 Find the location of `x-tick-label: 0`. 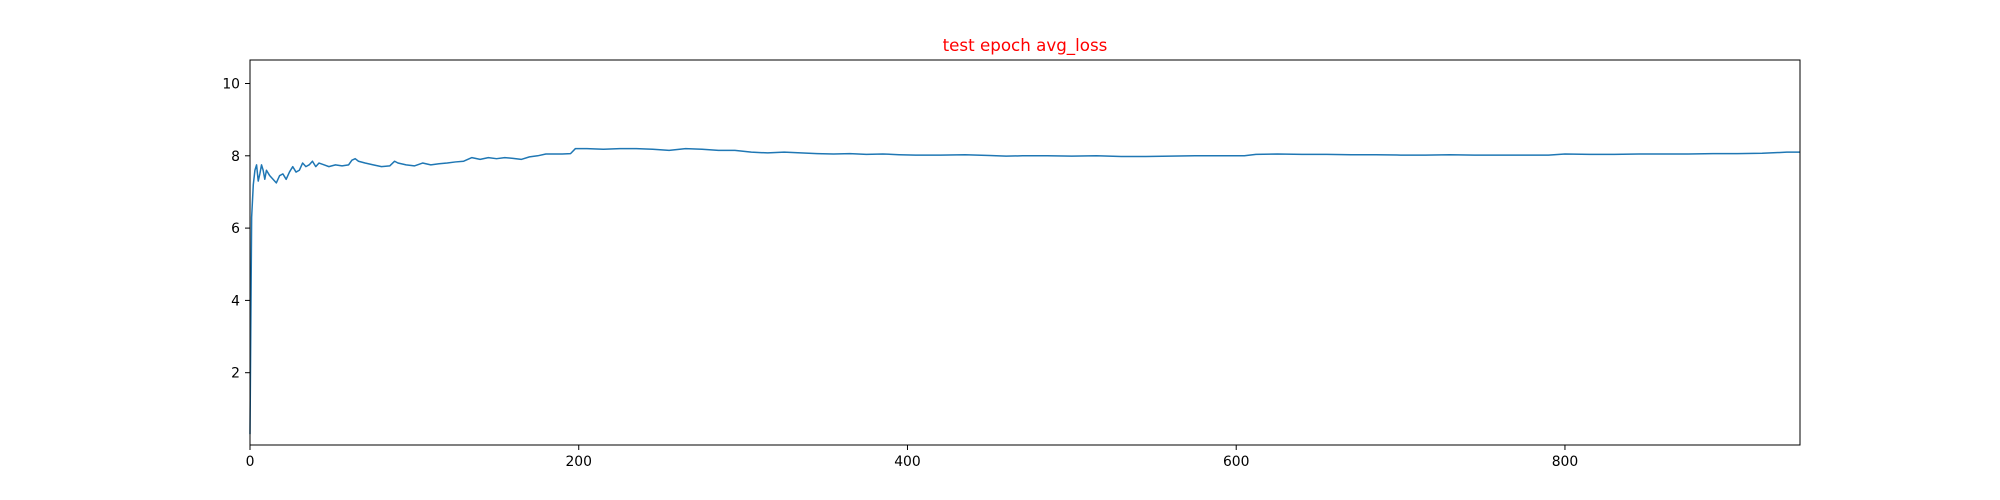

x-tick-label: 0 is located at coordinates (250, 462).